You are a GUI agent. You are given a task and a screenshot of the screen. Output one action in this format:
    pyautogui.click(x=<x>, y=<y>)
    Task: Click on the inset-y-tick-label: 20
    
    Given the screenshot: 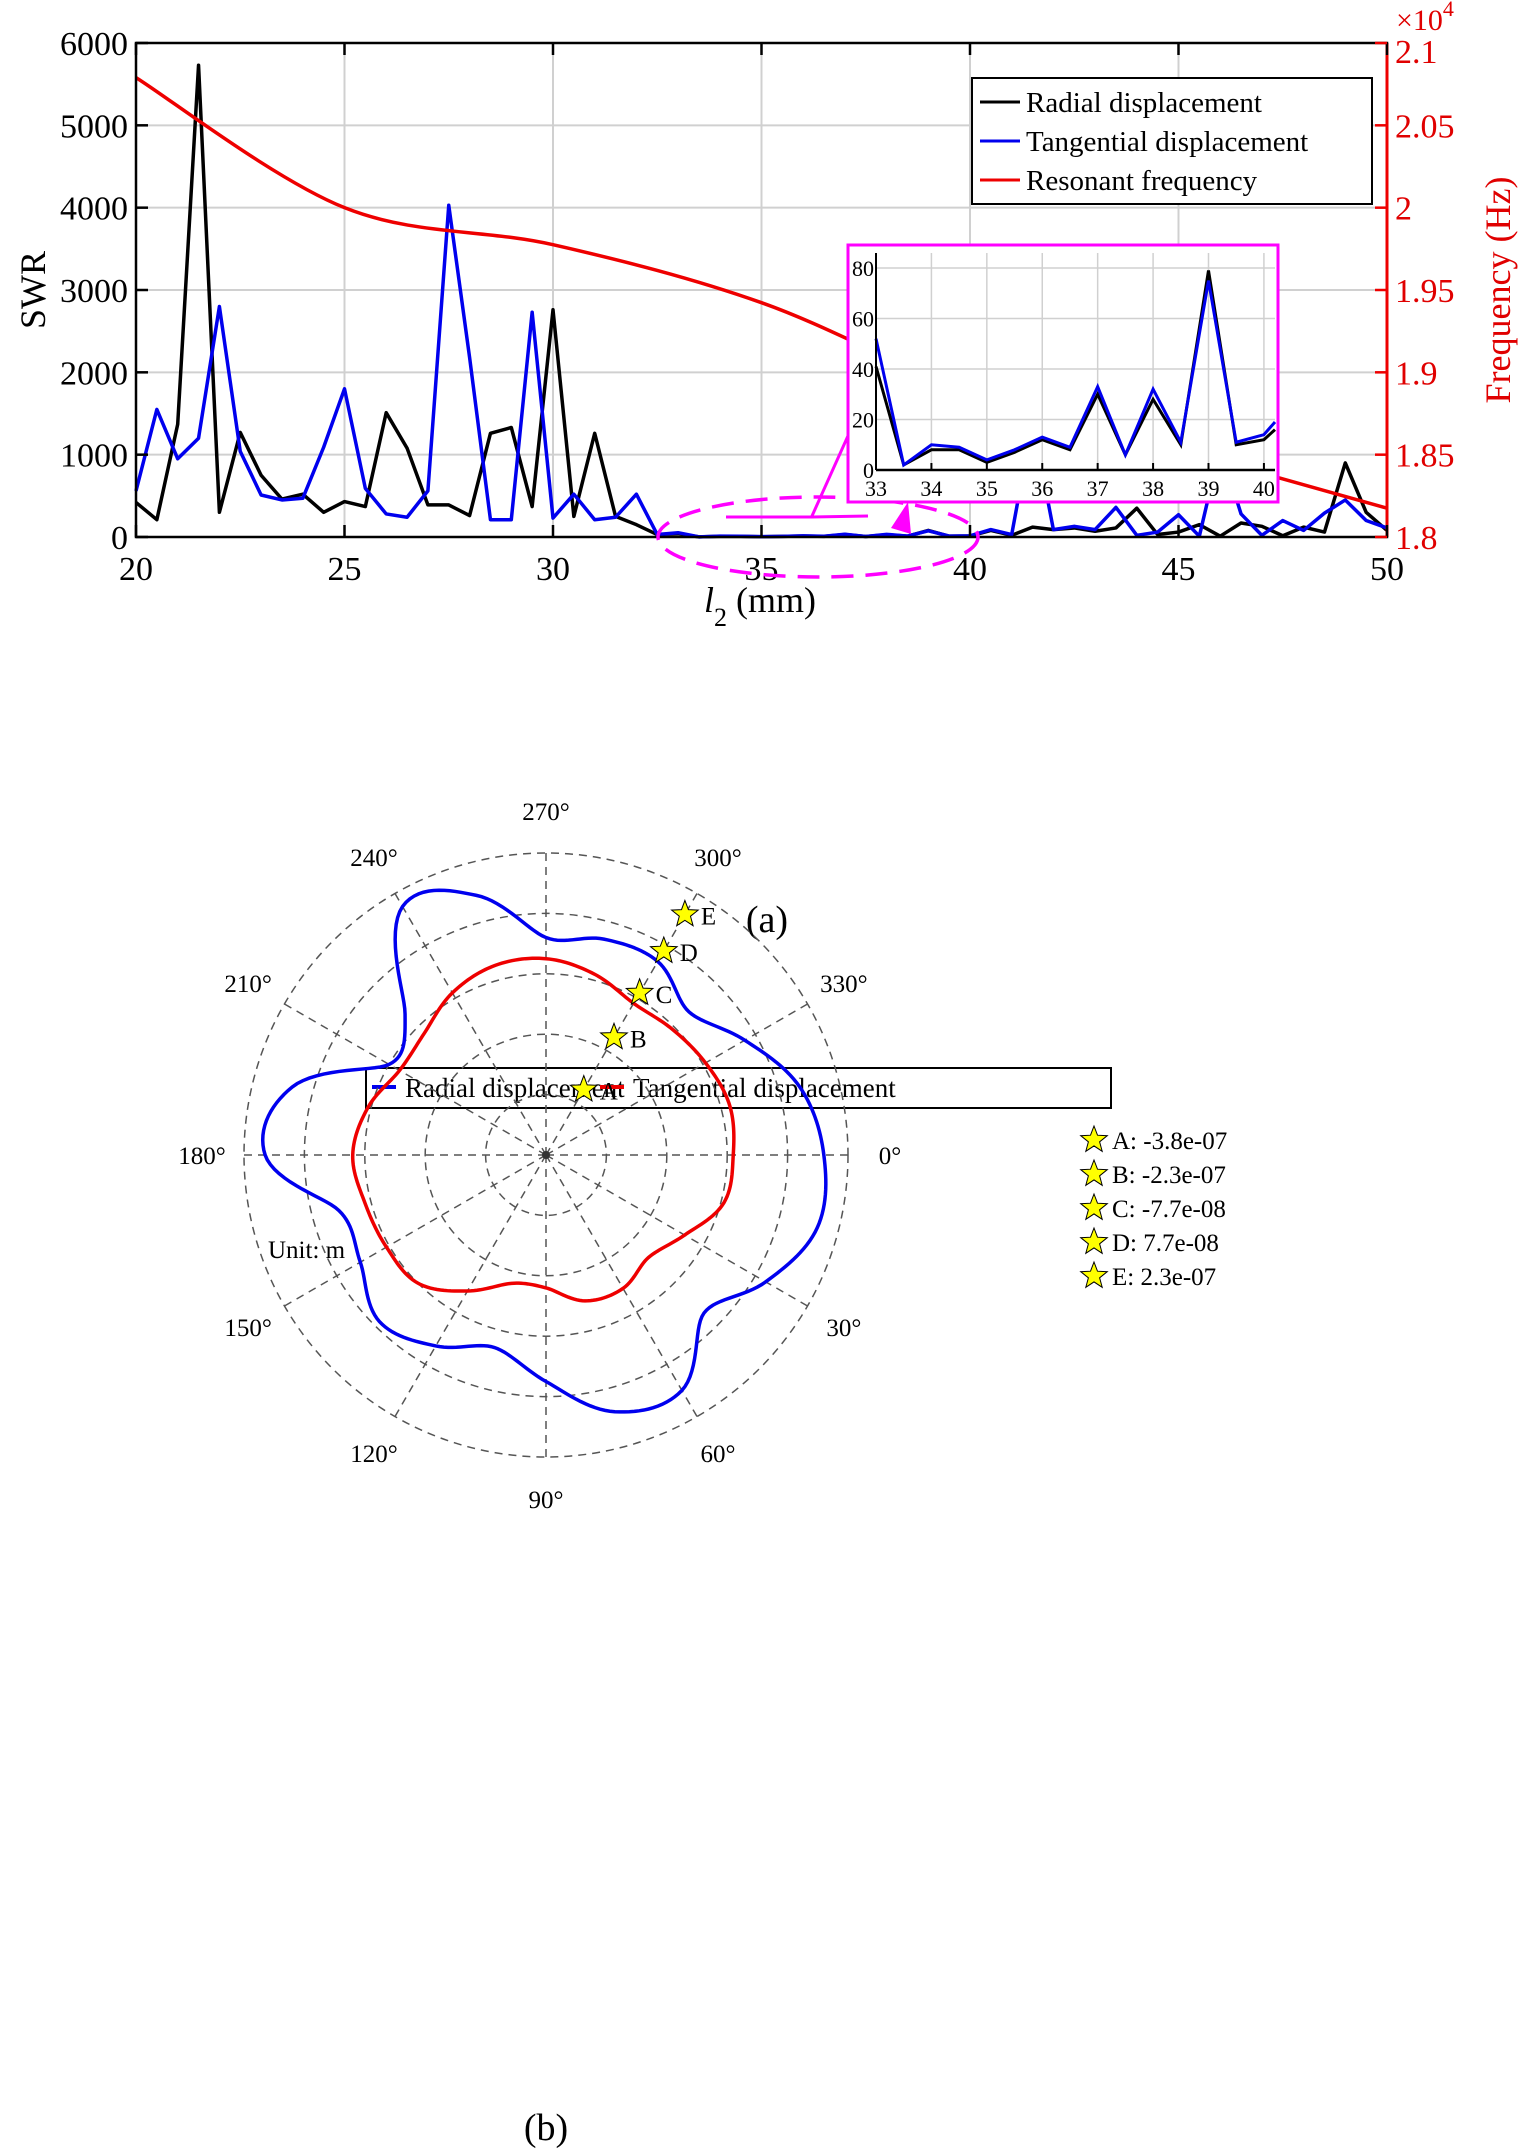 What is the action you would take?
    pyautogui.click(x=863, y=420)
    